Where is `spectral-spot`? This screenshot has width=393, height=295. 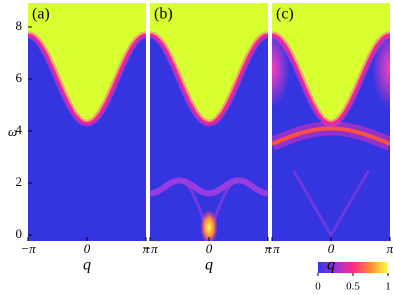 spectral-spot is located at coordinates (209, 225).